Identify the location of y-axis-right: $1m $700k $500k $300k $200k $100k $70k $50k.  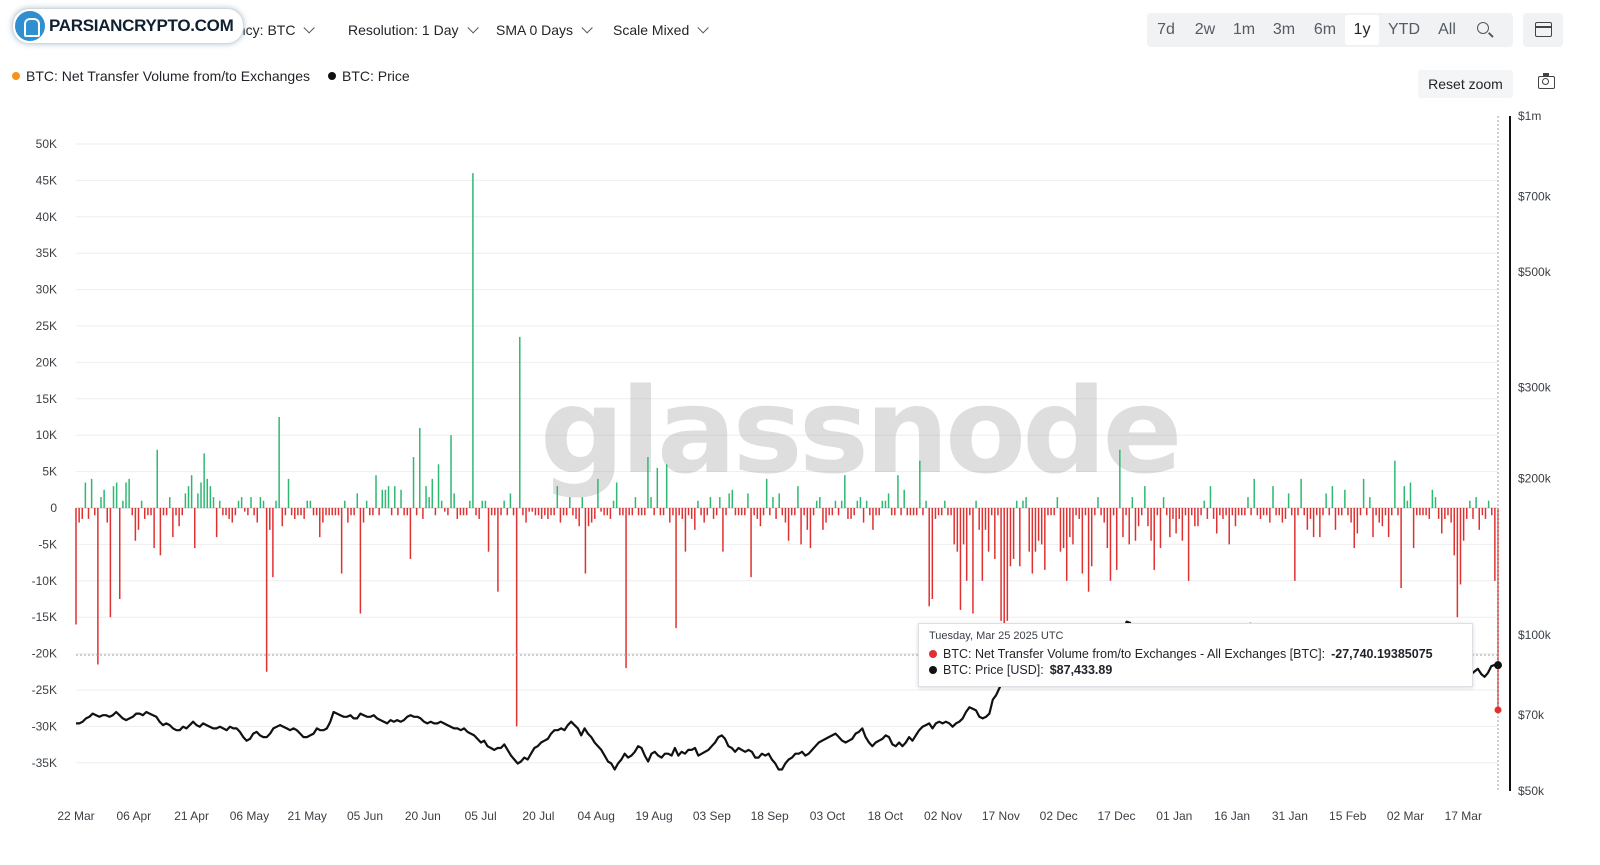
(1530, 453).